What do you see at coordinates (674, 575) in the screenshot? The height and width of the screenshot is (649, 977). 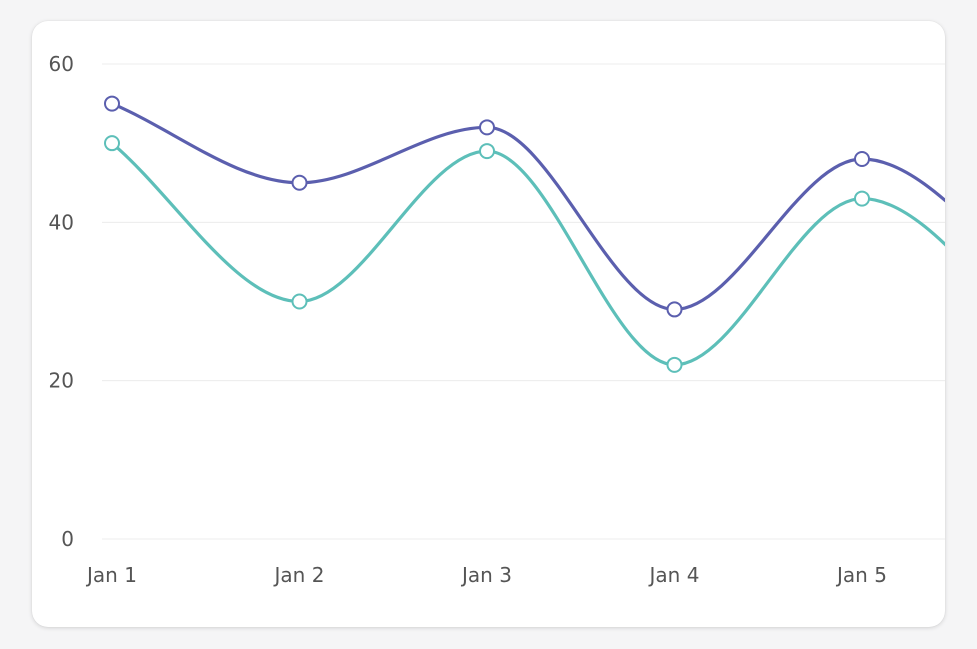 I see `x-tick-label-4: Jan 4` at bounding box center [674, 575].